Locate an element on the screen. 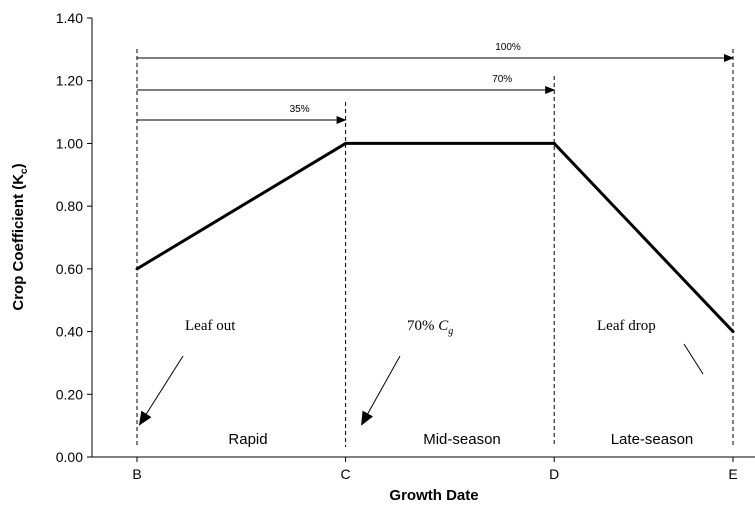  y-tick-label: 1.40 is located at coordinates (69, 18).